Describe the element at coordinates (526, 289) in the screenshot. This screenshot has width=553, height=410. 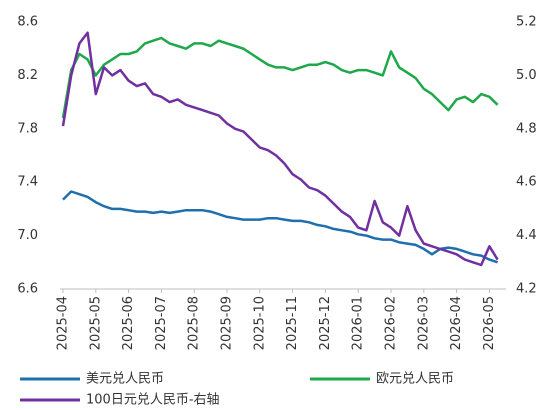
I see `y2-tick-label: 4.2` at that location.